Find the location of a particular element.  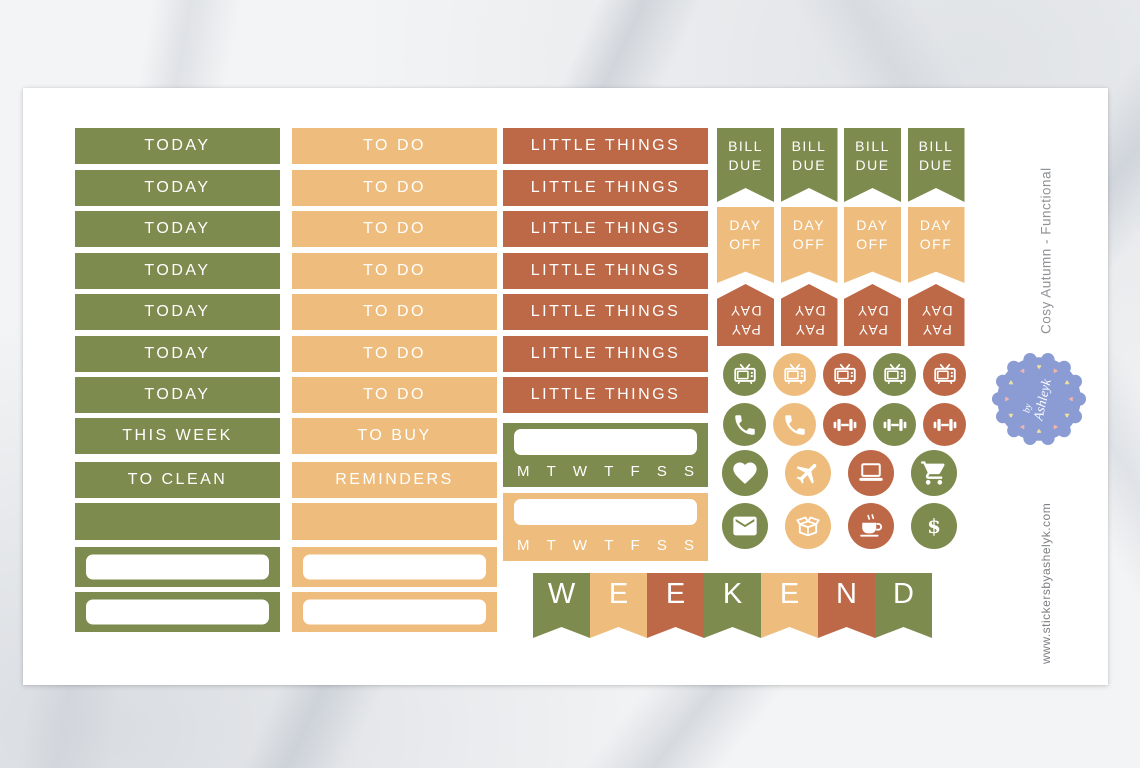

flag-label: BILL DUE is located at coordinates (745, 165).